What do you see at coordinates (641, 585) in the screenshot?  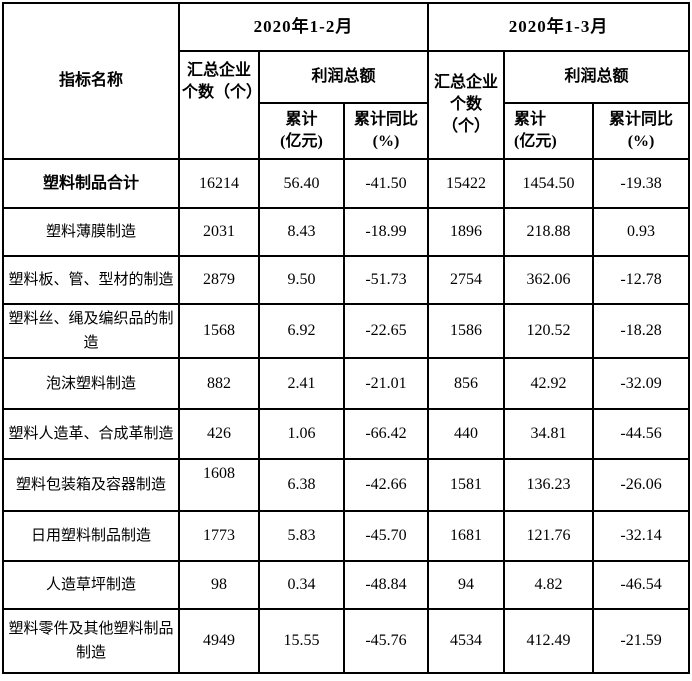 I see `yoy-cell-p2: -46.54` at bounding box center [641, 585].